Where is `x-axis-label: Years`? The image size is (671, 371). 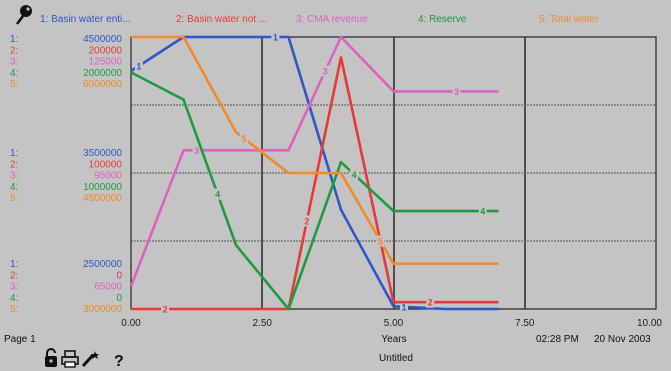
x-axis-label: Years is located at coordinates (393, 339).